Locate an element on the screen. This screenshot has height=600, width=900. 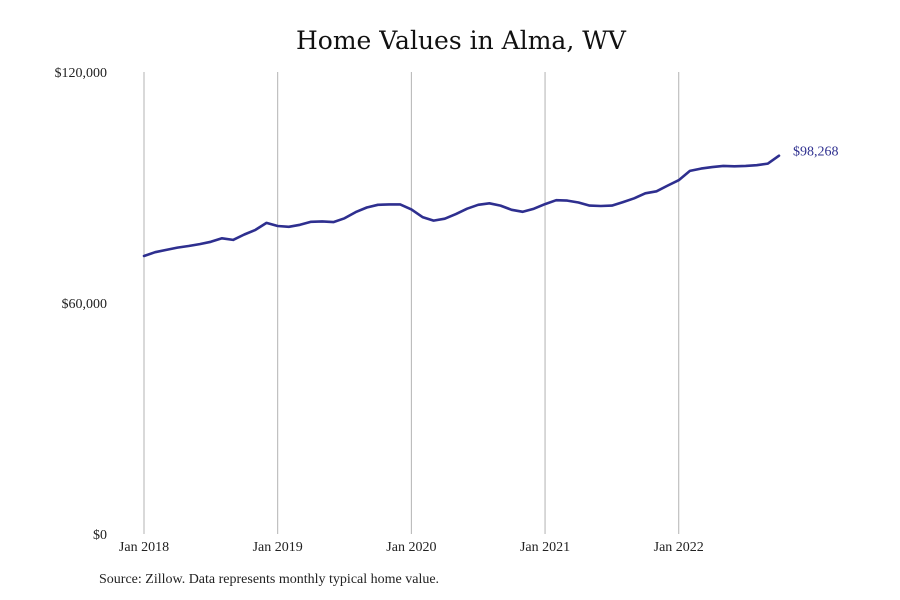
x-tick-label: Jan 2022 is located at coordinates (679, 547).